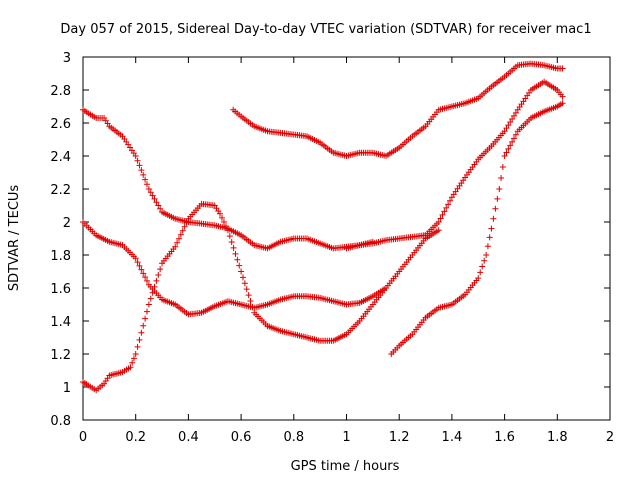 Image resolution: width=640 pixels, height=480 pixels. I want to click on x-tick-label: 1, so click(346, 437).